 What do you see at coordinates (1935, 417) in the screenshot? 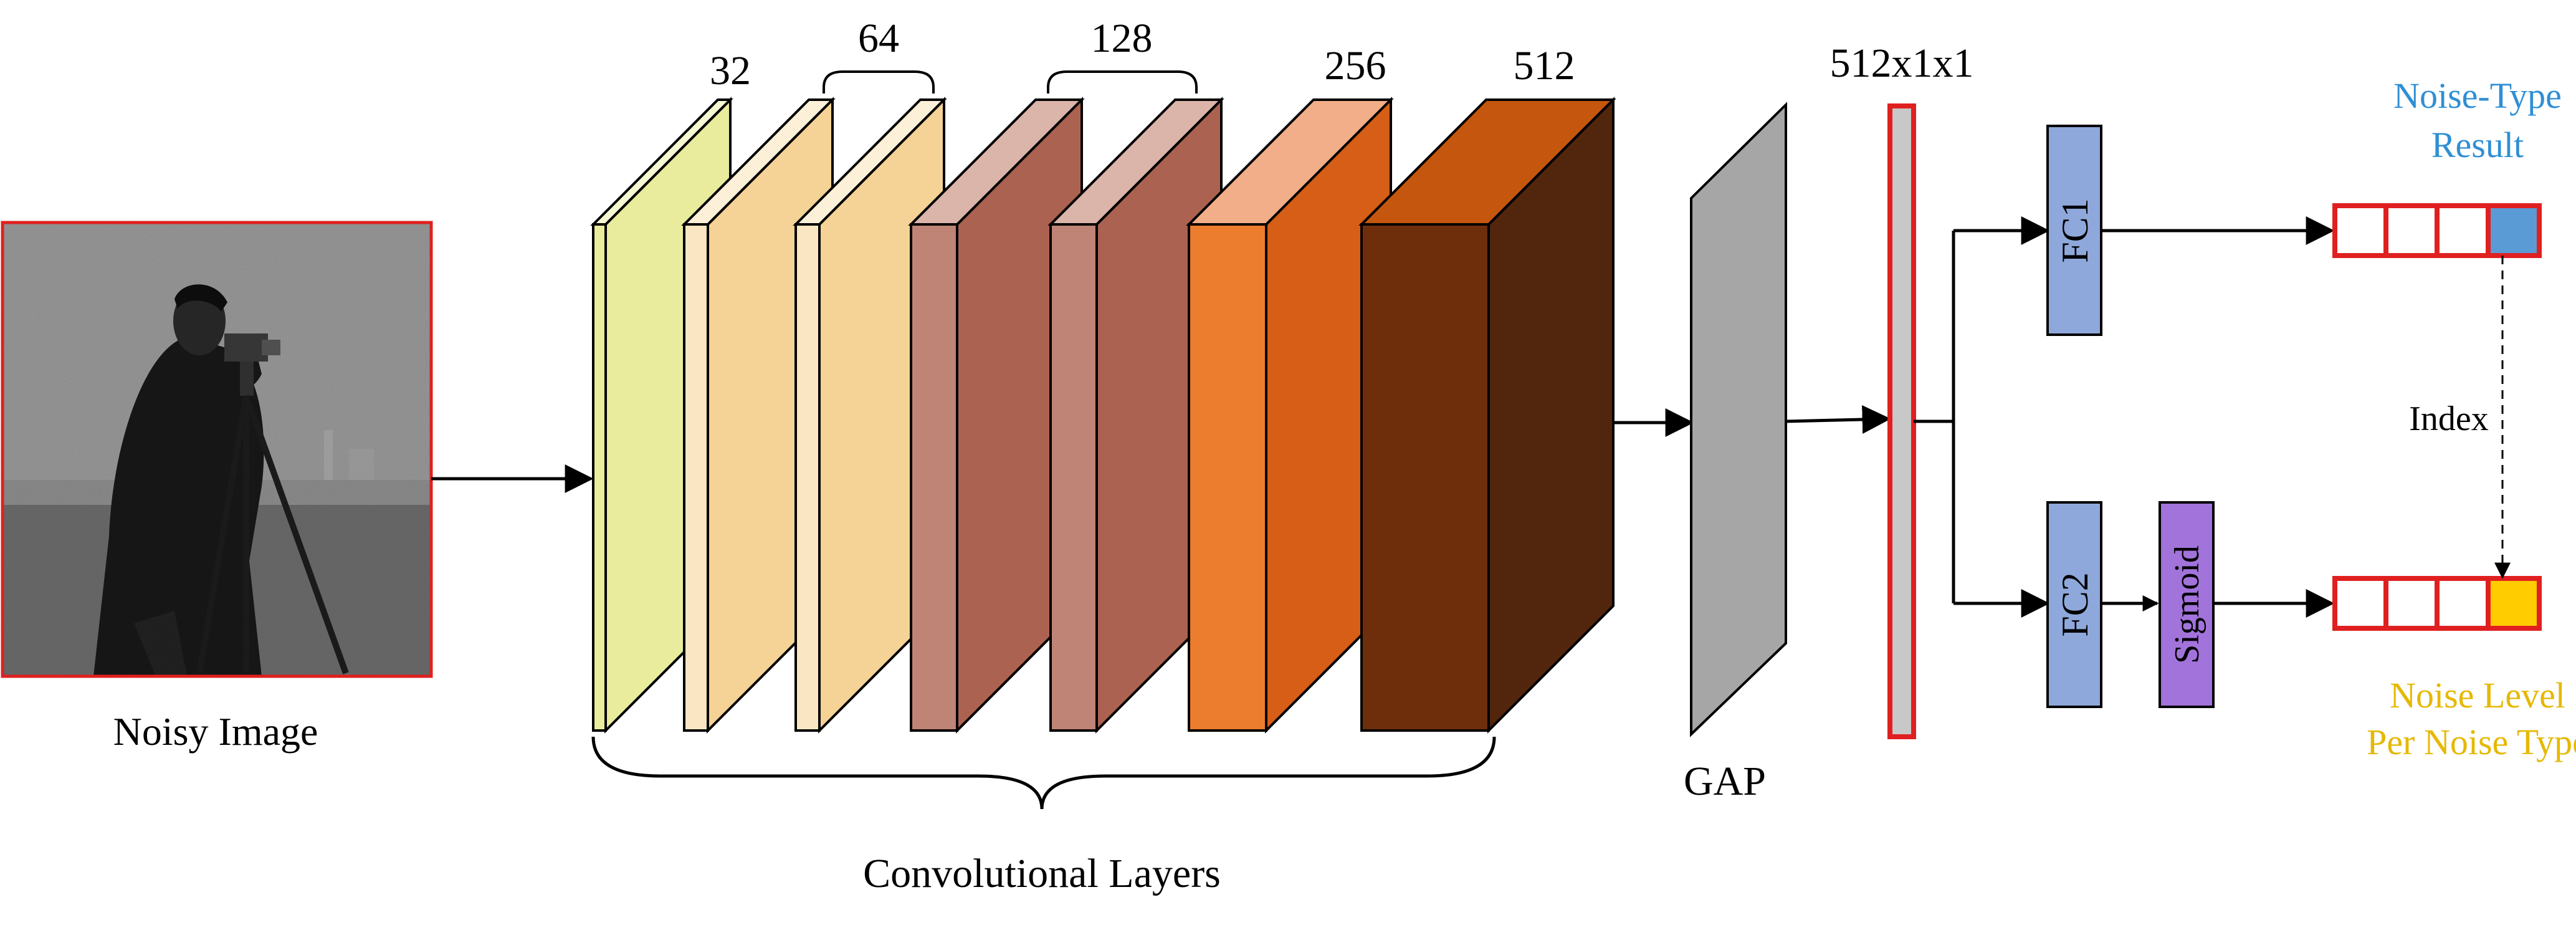
I see `vector-split-line` at bounding box center [1935, 417].